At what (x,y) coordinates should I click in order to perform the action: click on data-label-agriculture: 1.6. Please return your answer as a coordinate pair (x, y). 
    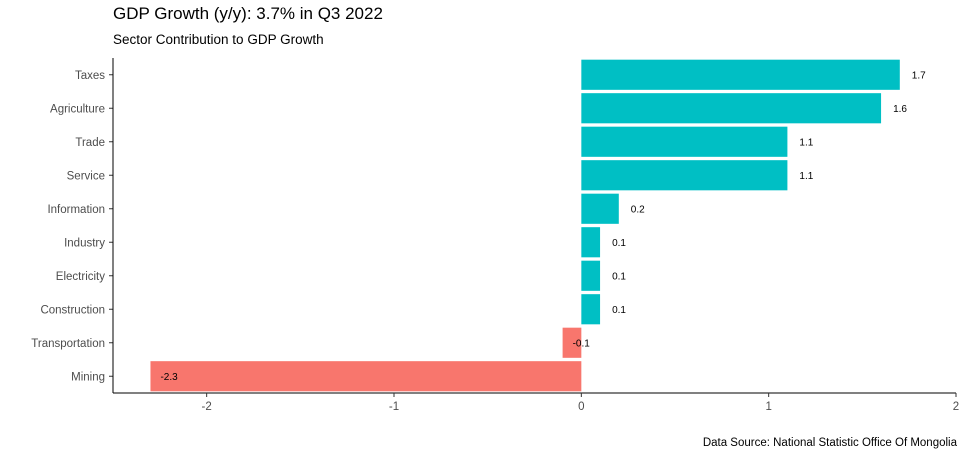
    Looking at the image, I should click on (900, 109).